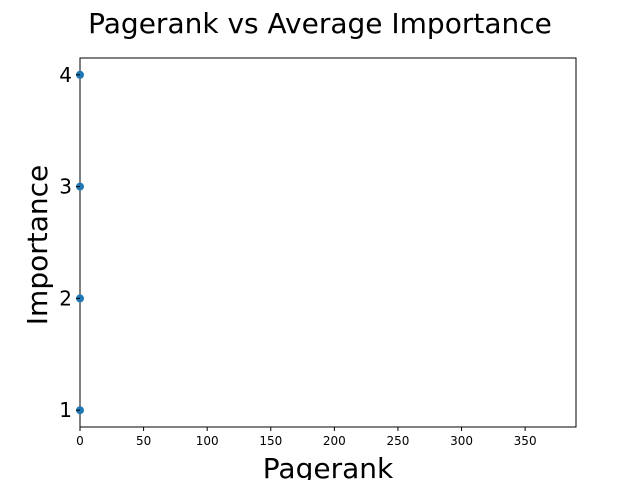 The width and height of the screenshot is (640, 480). Describe the element at coordinates (328, 466) in the screenshot. I see `x-axis-label: Pagerank` at that location.